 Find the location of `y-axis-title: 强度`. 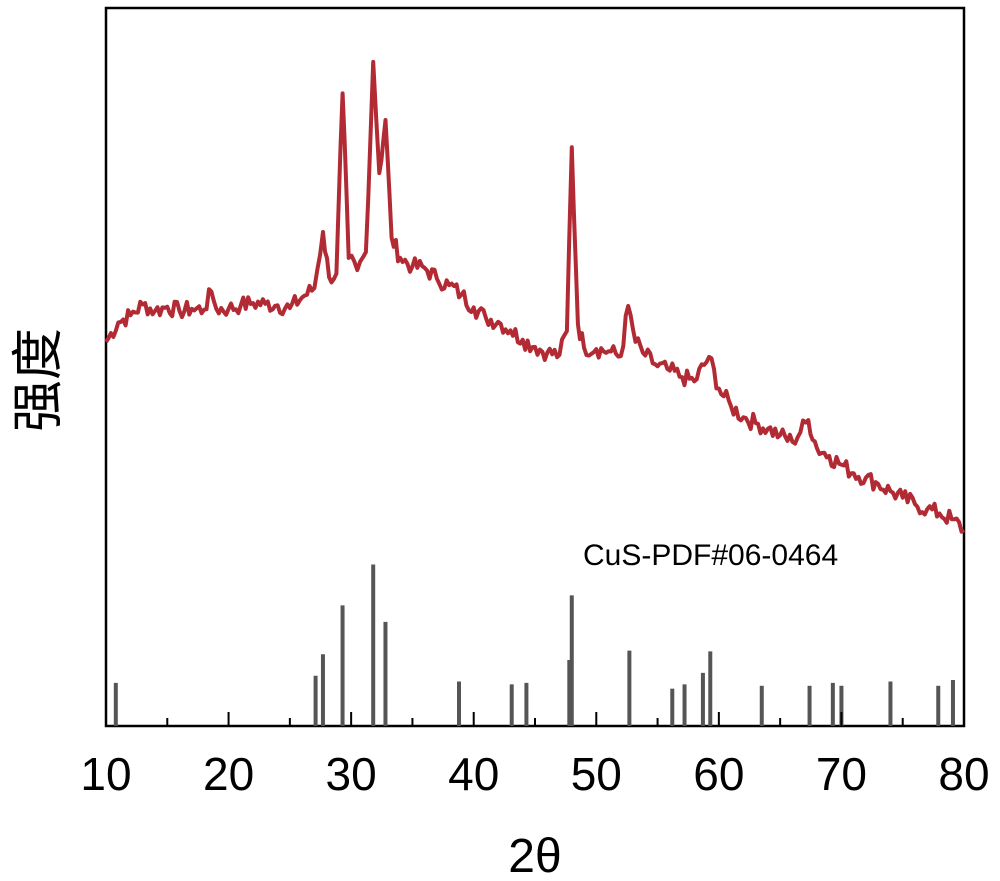

y-axis-title: 强度 is located at coordinates (39, 380).